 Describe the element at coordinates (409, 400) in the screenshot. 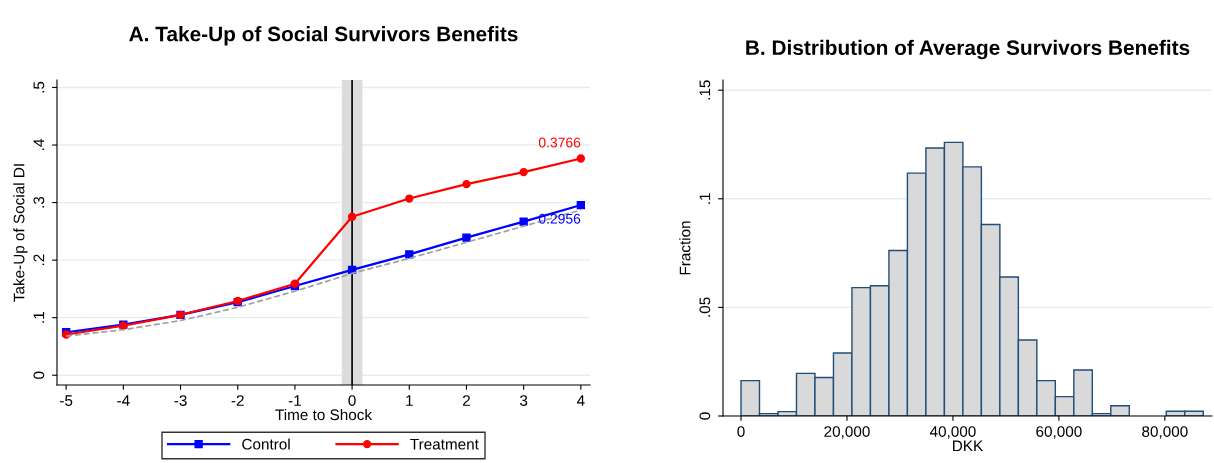

I see `x-tick-label: 1` at that location.